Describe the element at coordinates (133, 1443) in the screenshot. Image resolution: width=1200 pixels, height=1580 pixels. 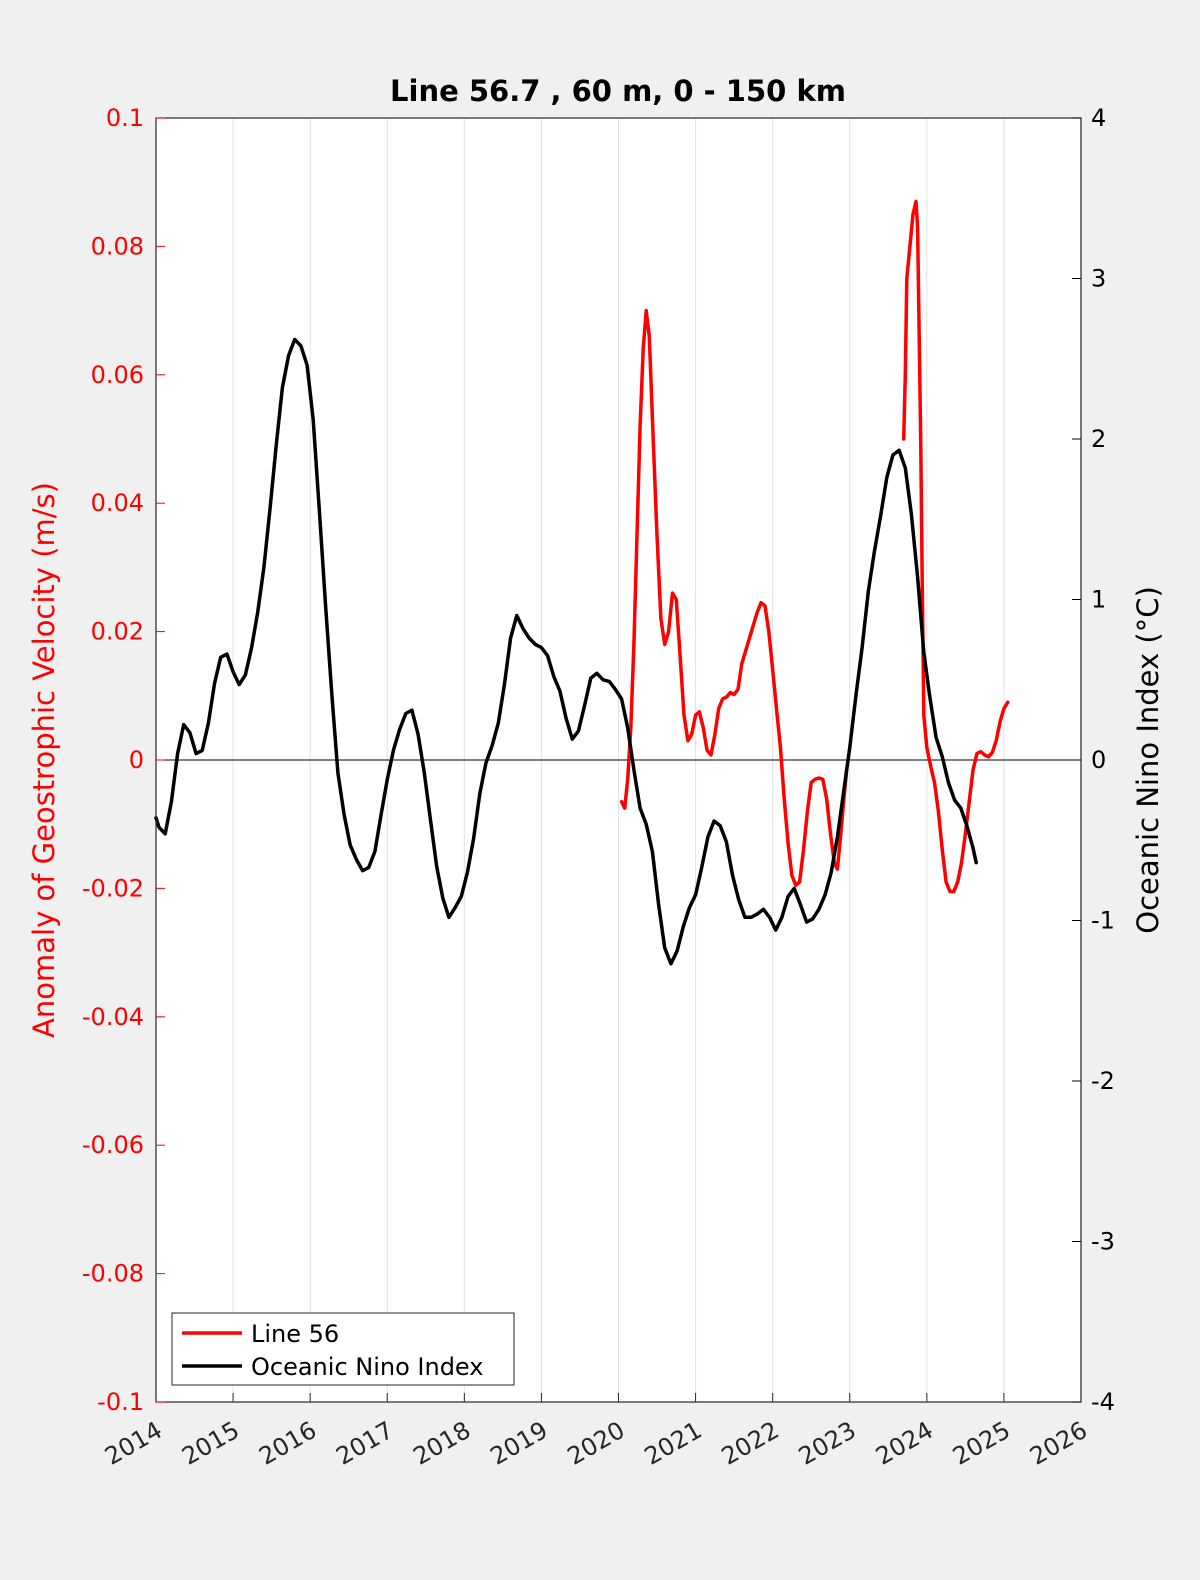
I see `x-tick-label-2014: 2014` at that location.